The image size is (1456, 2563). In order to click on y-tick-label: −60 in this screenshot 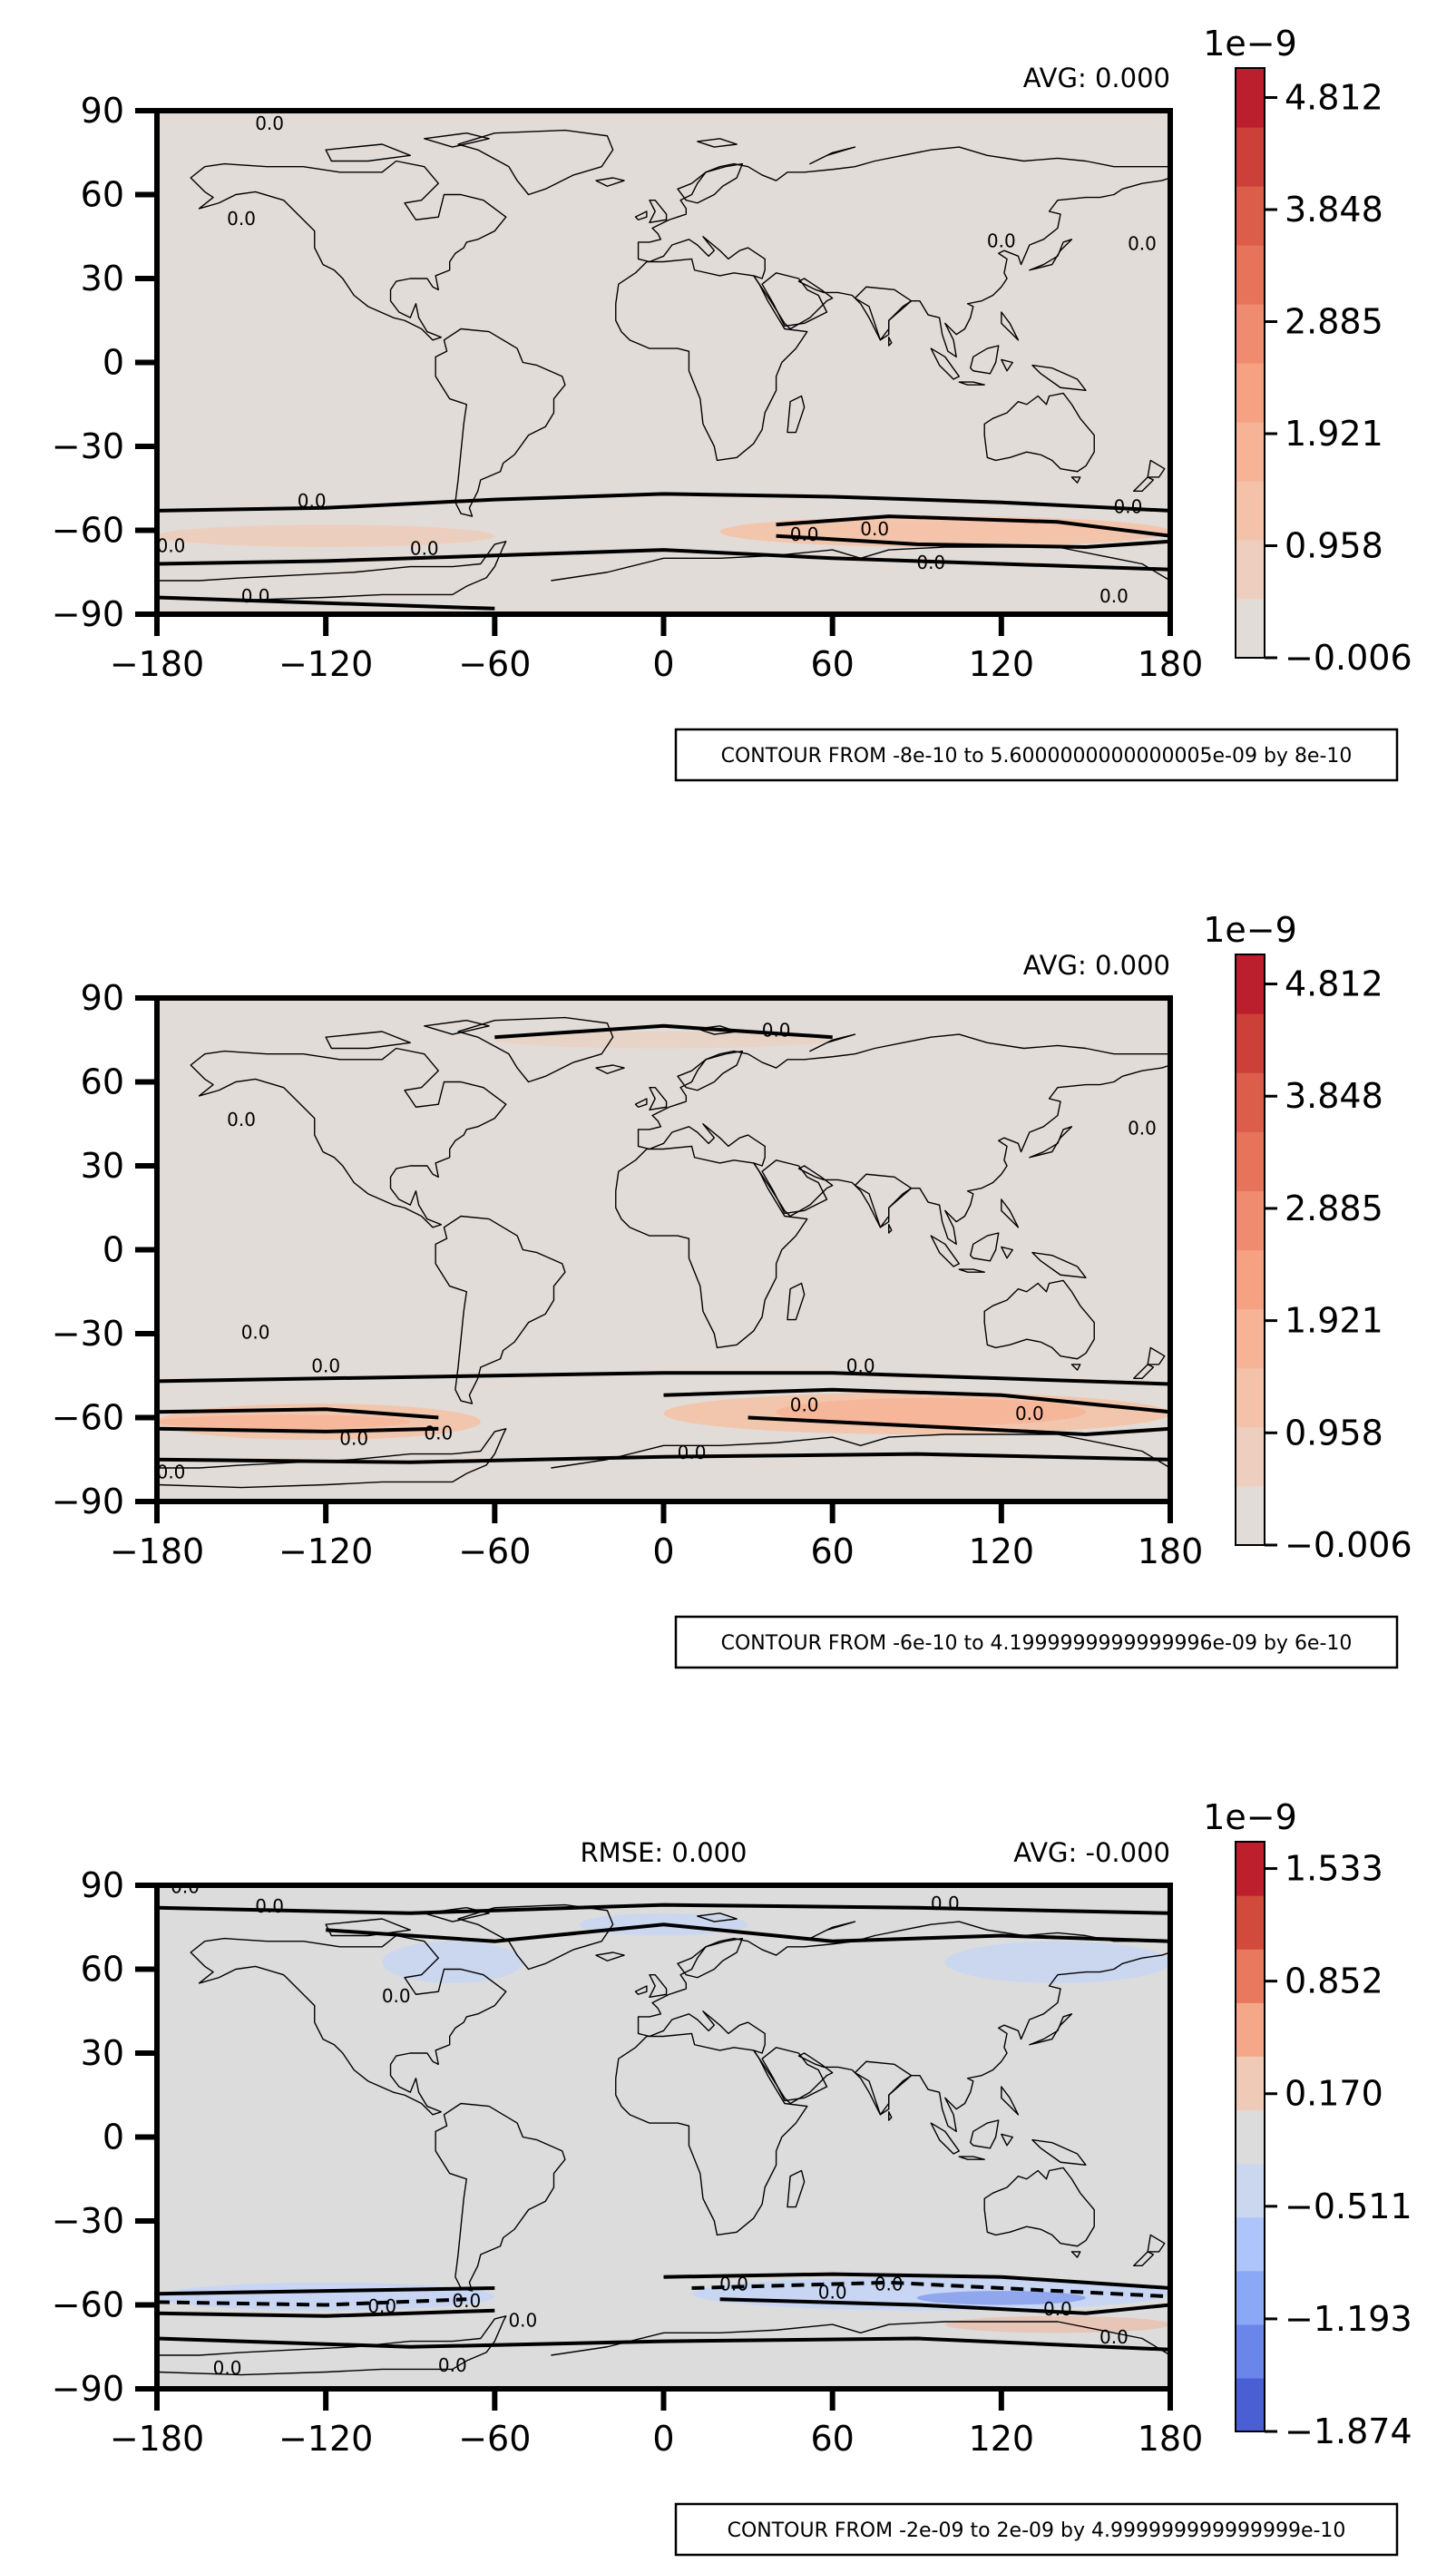, I will do `click(88, 531)`.